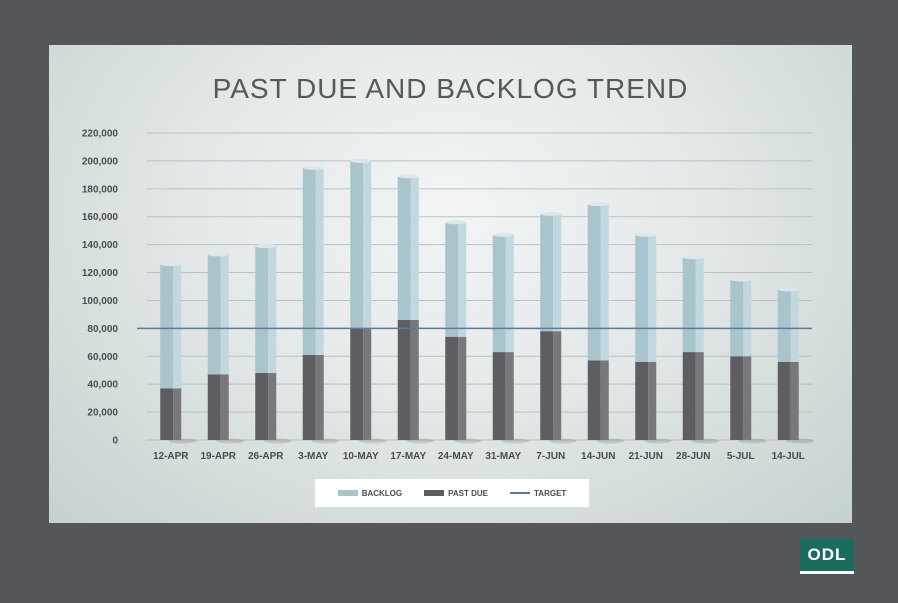 The width and height of the screenshot is (898, 603). I want to click on x-tick-label: 19-APR, so click(218, 456).